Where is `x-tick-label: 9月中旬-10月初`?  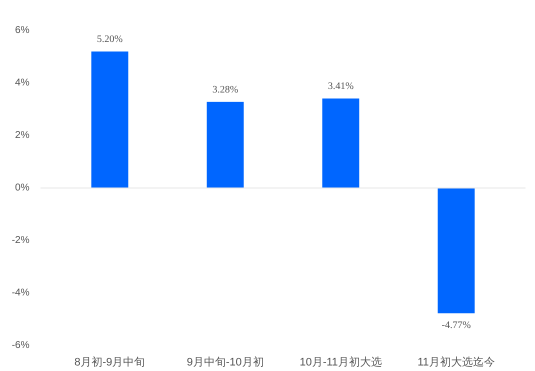 x-tick-label: 9月中旬-10月初 is located at coordinates (225, 362).